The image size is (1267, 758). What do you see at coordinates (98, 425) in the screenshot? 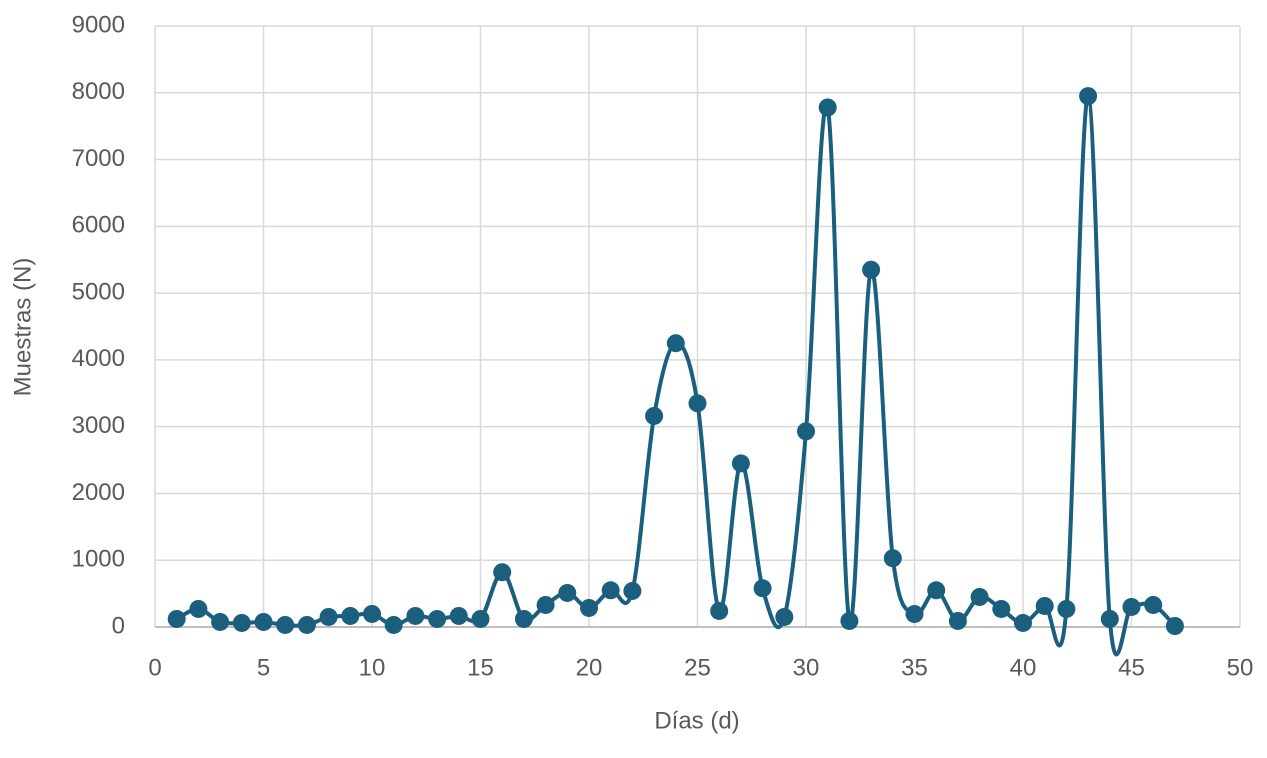
I see `y-tick-label: 3000` at bounding box center [98, 425].